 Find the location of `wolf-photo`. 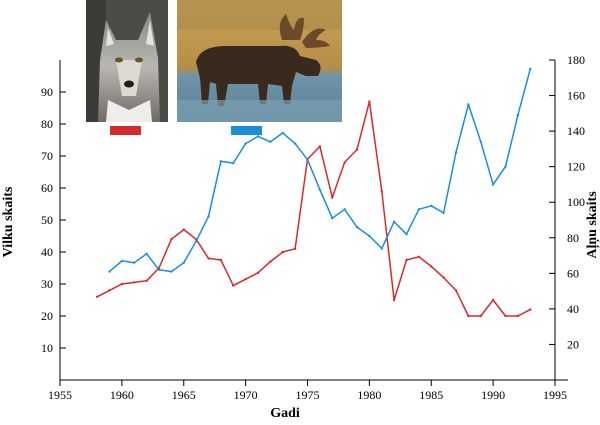

wolf-photo is located at coordinates (127, 61).